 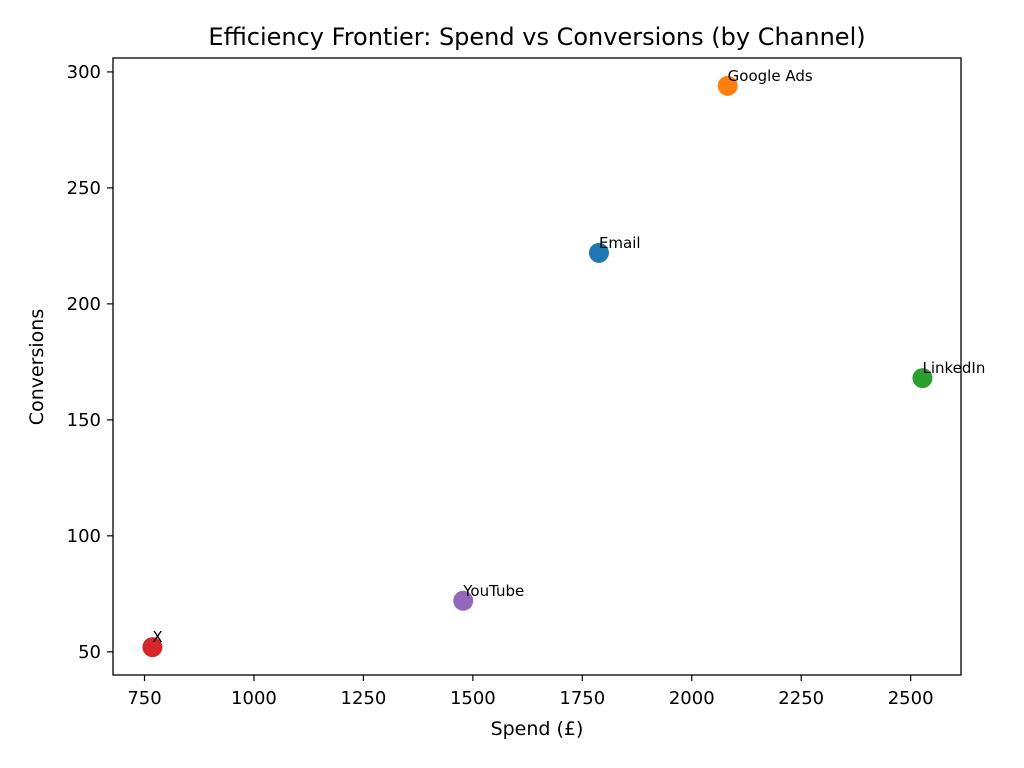 I want to click on data-point-label: Email, so click(x=620, y=243).